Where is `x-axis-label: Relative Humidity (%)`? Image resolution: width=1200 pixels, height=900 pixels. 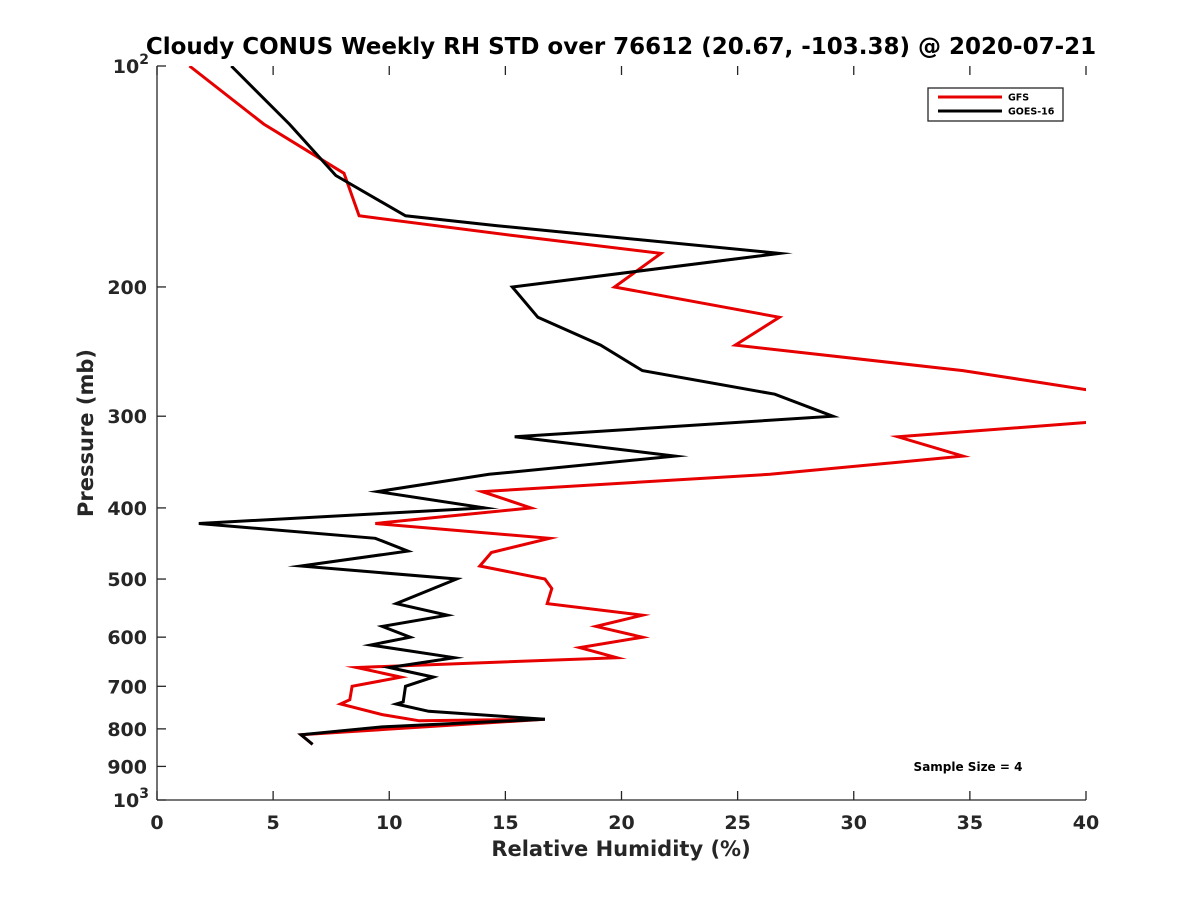
x-axis-label: Relative Humidity (%) is located at coordinates (620, 849).